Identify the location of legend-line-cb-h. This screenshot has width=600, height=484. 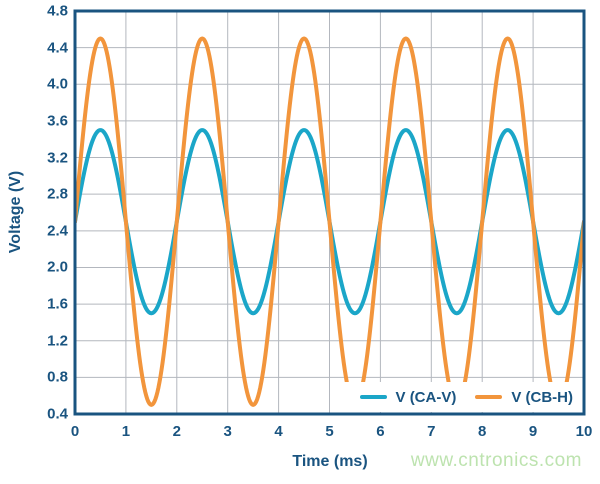
(489, 397).